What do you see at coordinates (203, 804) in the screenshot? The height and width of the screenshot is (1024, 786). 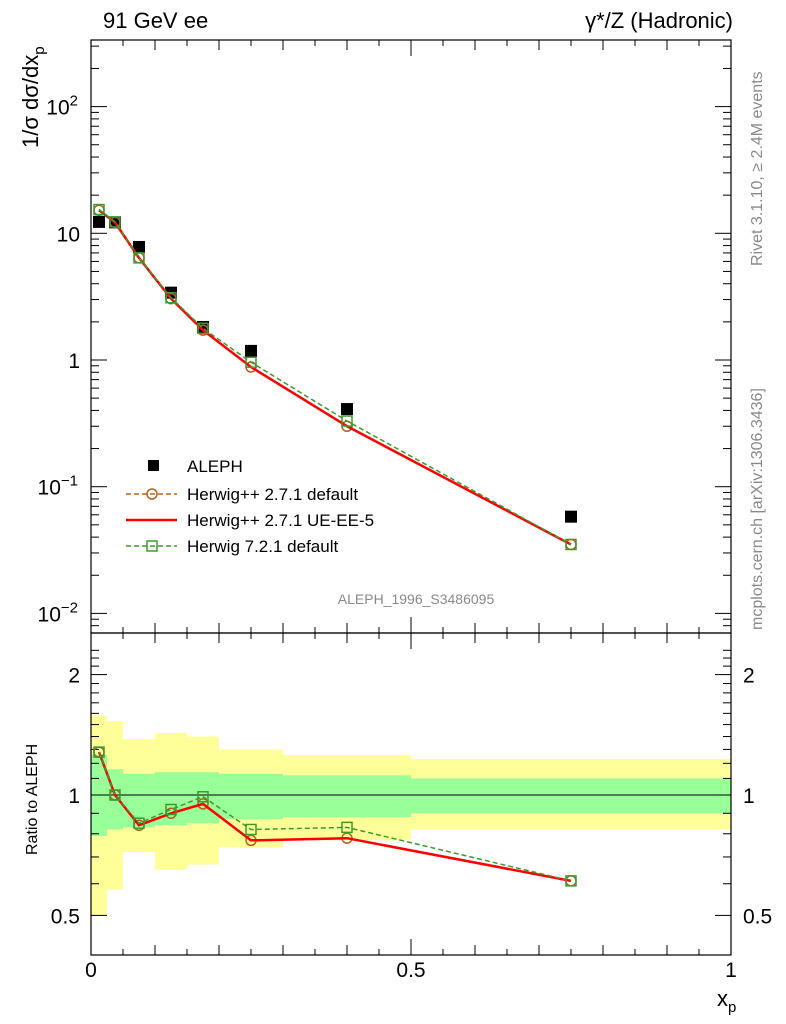 I see `ratio-point-herwig-2-7-1-default` at bounding box center [203, 804].